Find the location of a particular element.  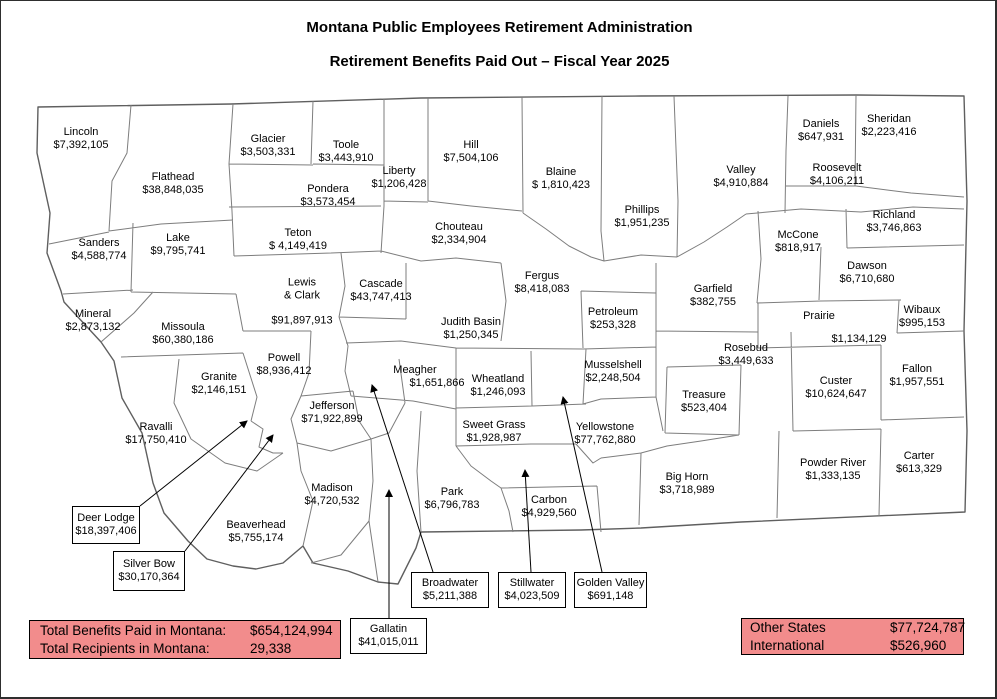

county-label-daniels: Daniels $647,931 is located at coordinates (821, 131).